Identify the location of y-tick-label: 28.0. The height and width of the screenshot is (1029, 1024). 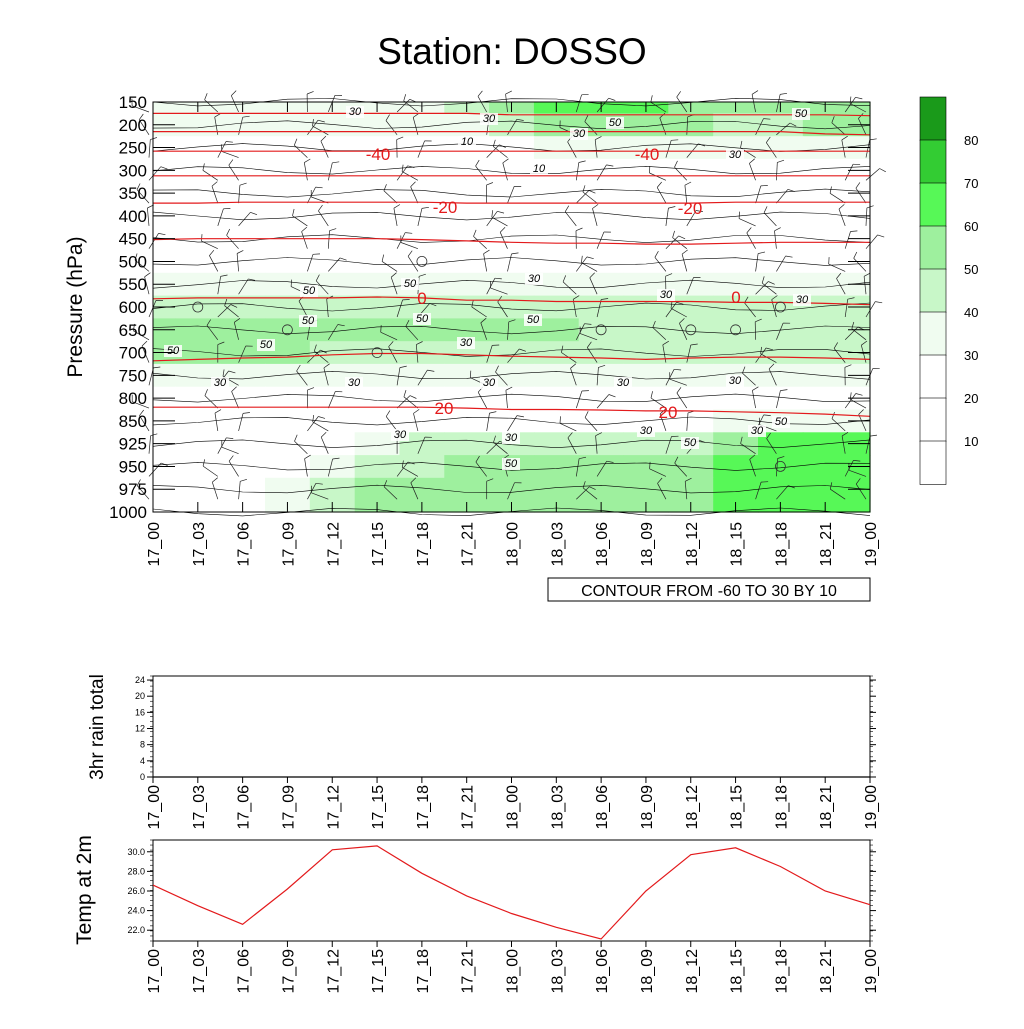
(136, 871).